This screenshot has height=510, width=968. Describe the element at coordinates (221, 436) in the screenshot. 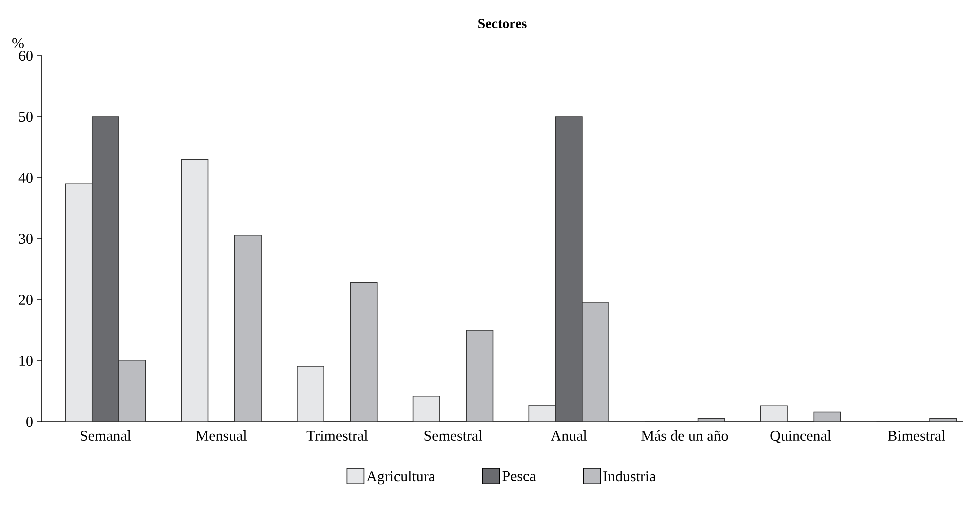

I see `x-tick-label: Mensual` at that location.